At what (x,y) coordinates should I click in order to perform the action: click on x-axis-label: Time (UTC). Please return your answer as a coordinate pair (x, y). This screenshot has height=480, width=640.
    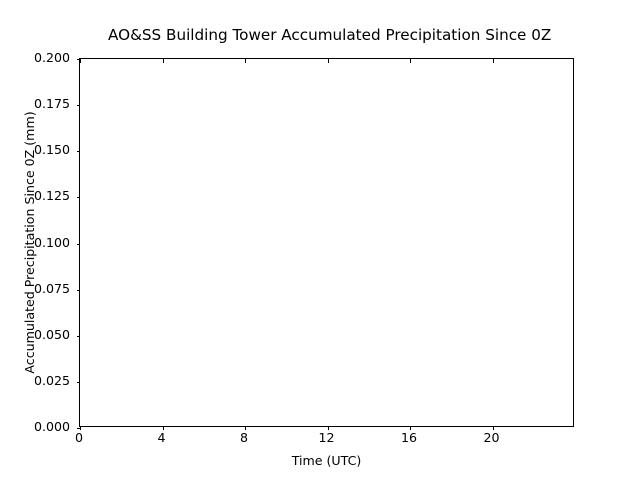
    Looking at the image, I should click on (326, 460).